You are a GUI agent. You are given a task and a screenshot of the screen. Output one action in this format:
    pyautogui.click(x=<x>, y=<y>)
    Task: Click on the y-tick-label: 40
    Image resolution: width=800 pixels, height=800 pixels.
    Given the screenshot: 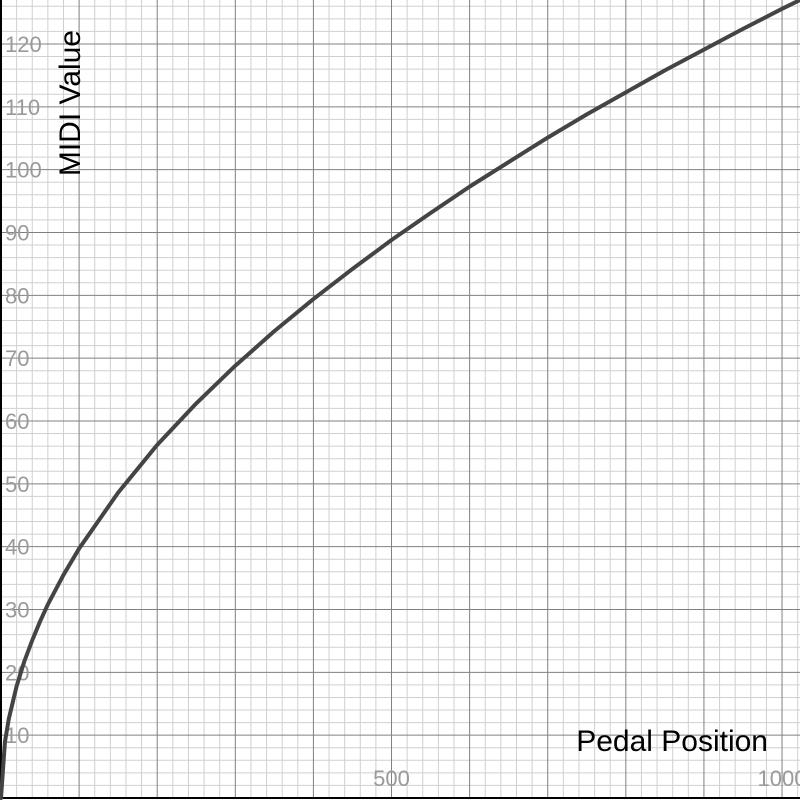 What is the action you would take?
    pyautogui.click(x=17, y=547)
    